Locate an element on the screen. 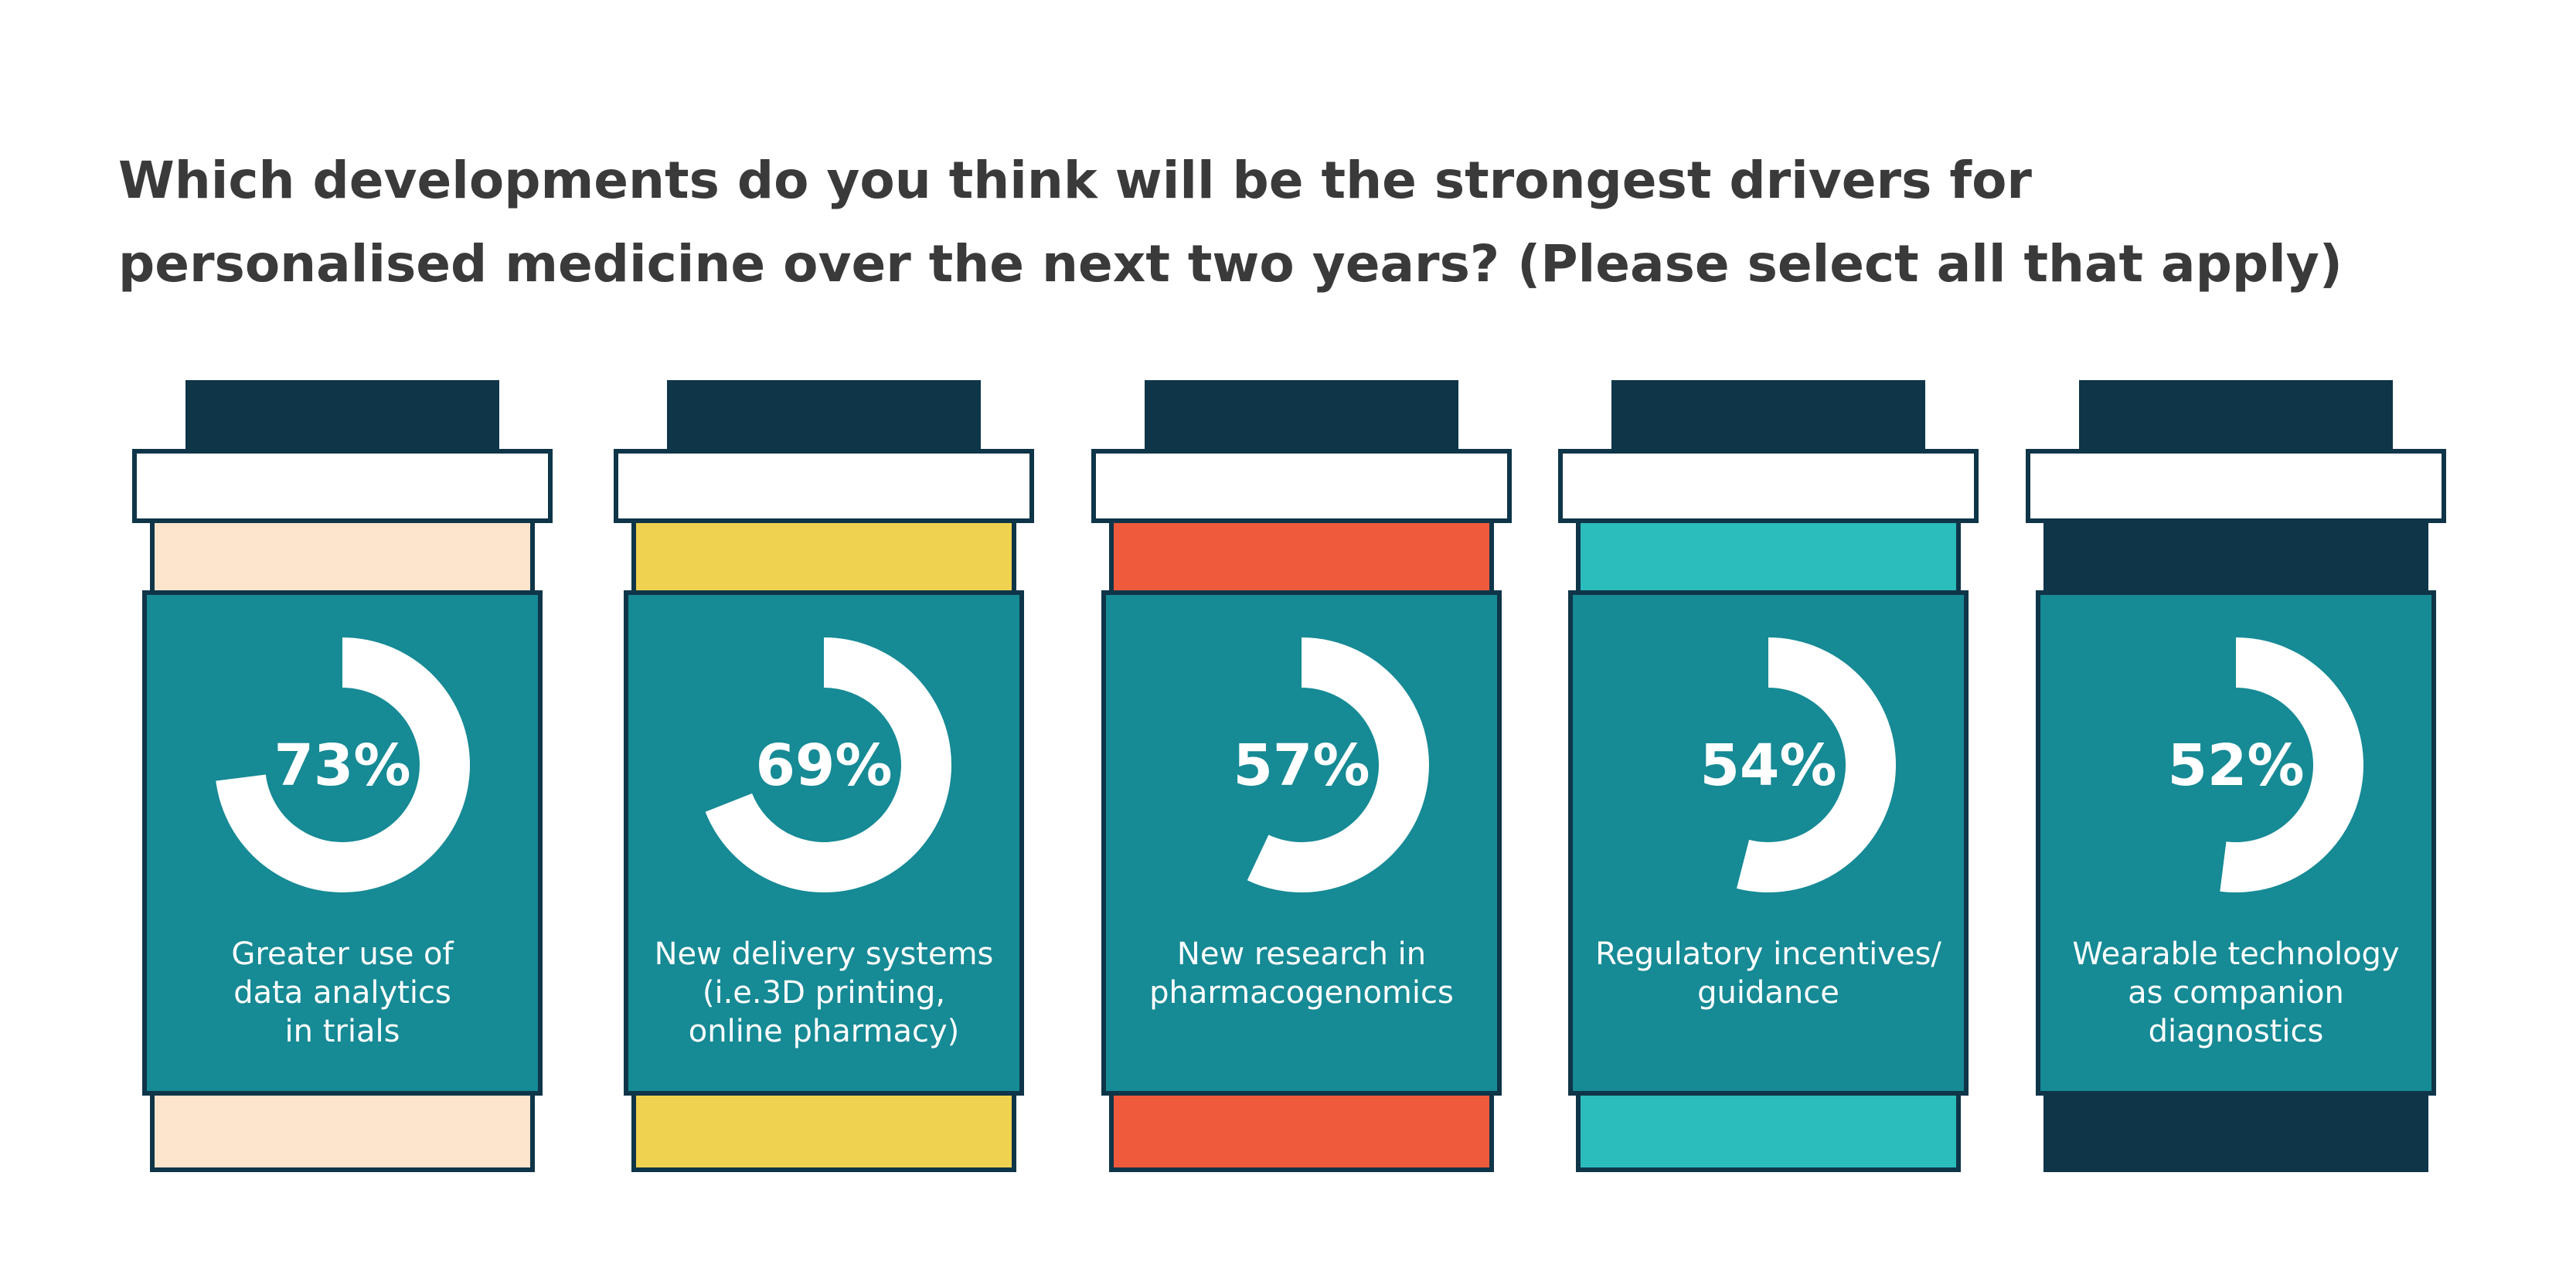 The image size is (2576, 1288). category-label-line: Regulatory incentives/ is located at coordinates (1768, 954).